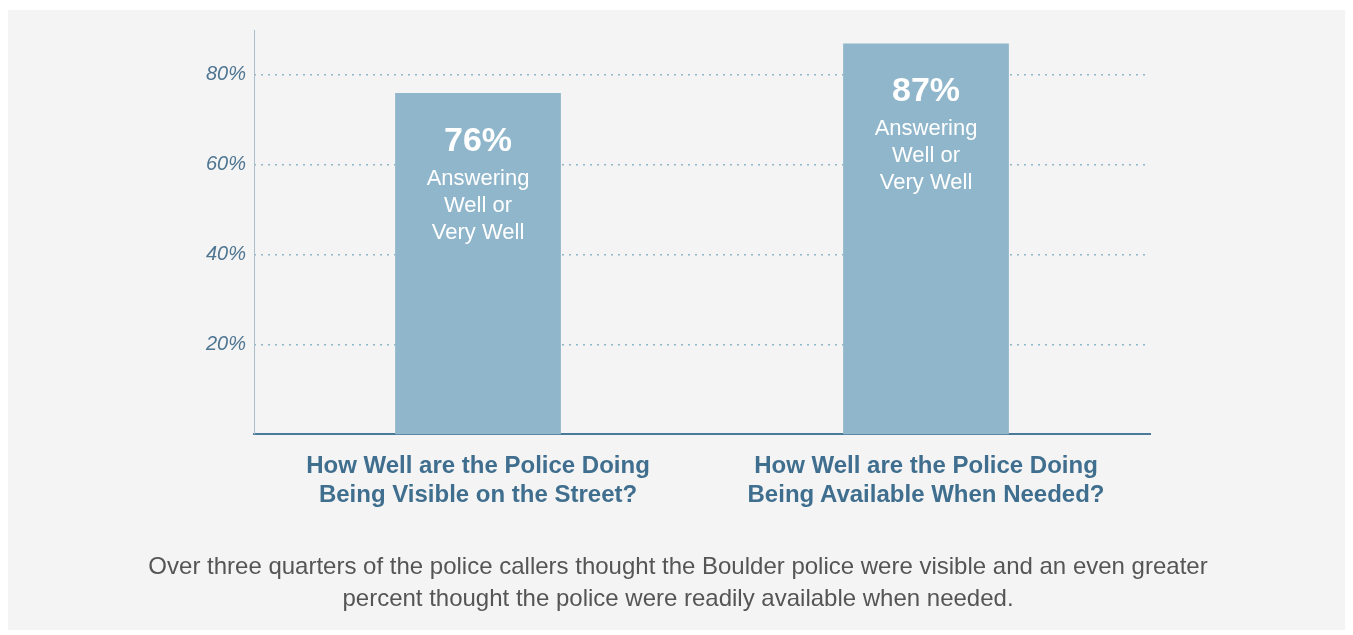 This screenshot has height=635, width=1353. Describe the element at coordinates (226, 73) in the screenshot. I see `y-tick-label: 80%` at that location.